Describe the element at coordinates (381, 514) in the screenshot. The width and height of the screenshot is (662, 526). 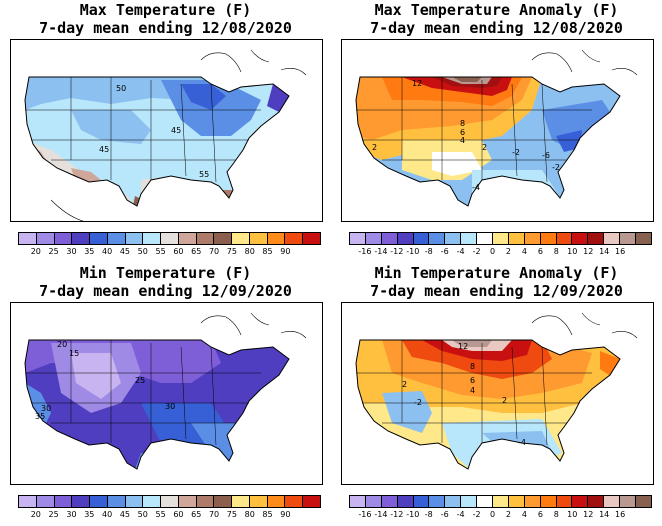
I see `color-scale-tick-label: -14` at that location.